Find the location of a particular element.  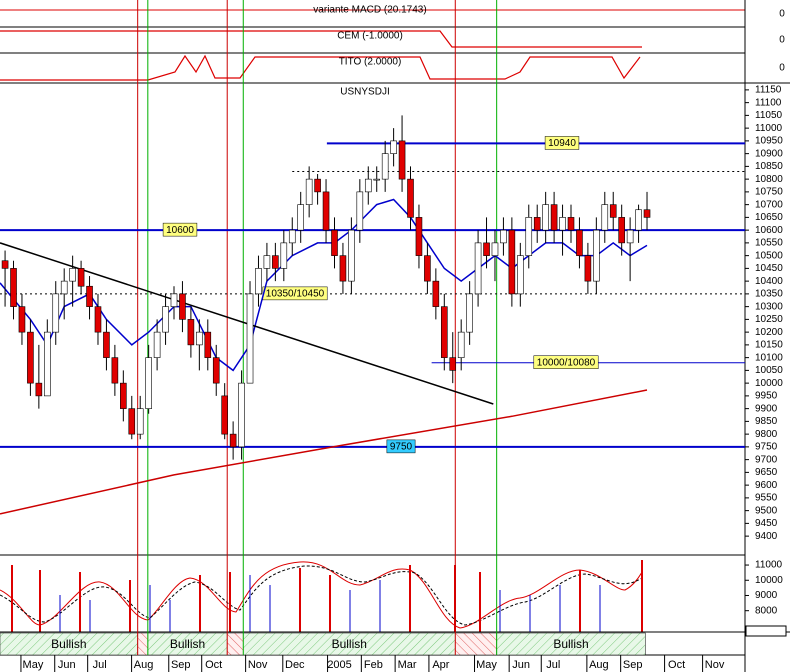

y-tick-label: 10550 is located at coordinates (769, 243).